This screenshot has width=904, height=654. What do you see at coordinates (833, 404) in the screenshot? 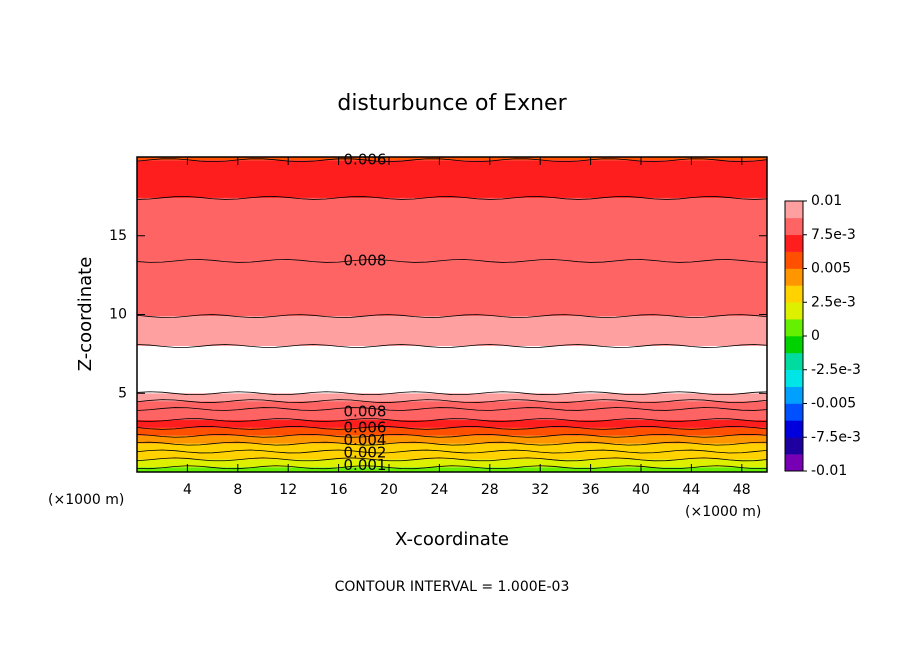
I see `colorbar-label: -0.005` at bounding box center [833, 404].